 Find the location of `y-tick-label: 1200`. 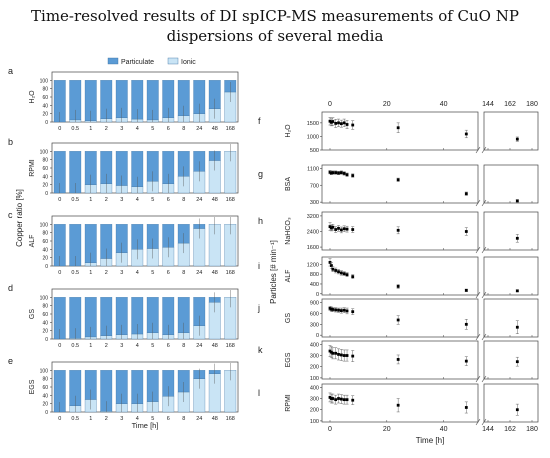

y-tick-label: 1200 is located at coordinates (313, 265).